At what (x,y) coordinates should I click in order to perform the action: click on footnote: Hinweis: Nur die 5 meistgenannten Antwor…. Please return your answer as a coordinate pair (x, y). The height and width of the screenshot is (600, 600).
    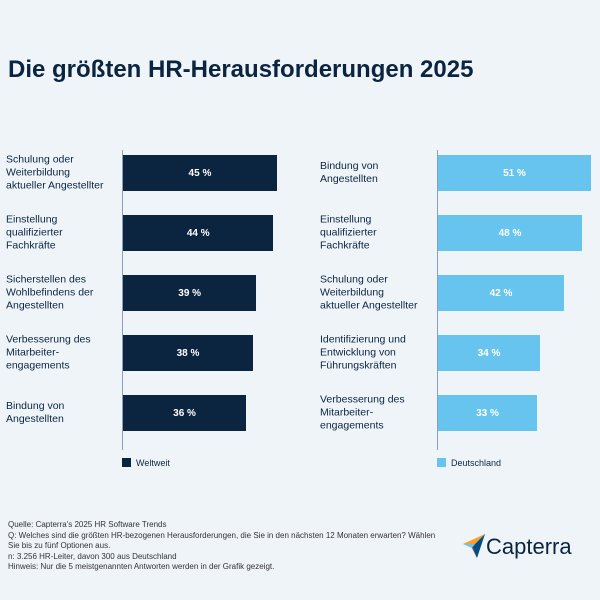
    Looking at the image, I should click on (141, 566).